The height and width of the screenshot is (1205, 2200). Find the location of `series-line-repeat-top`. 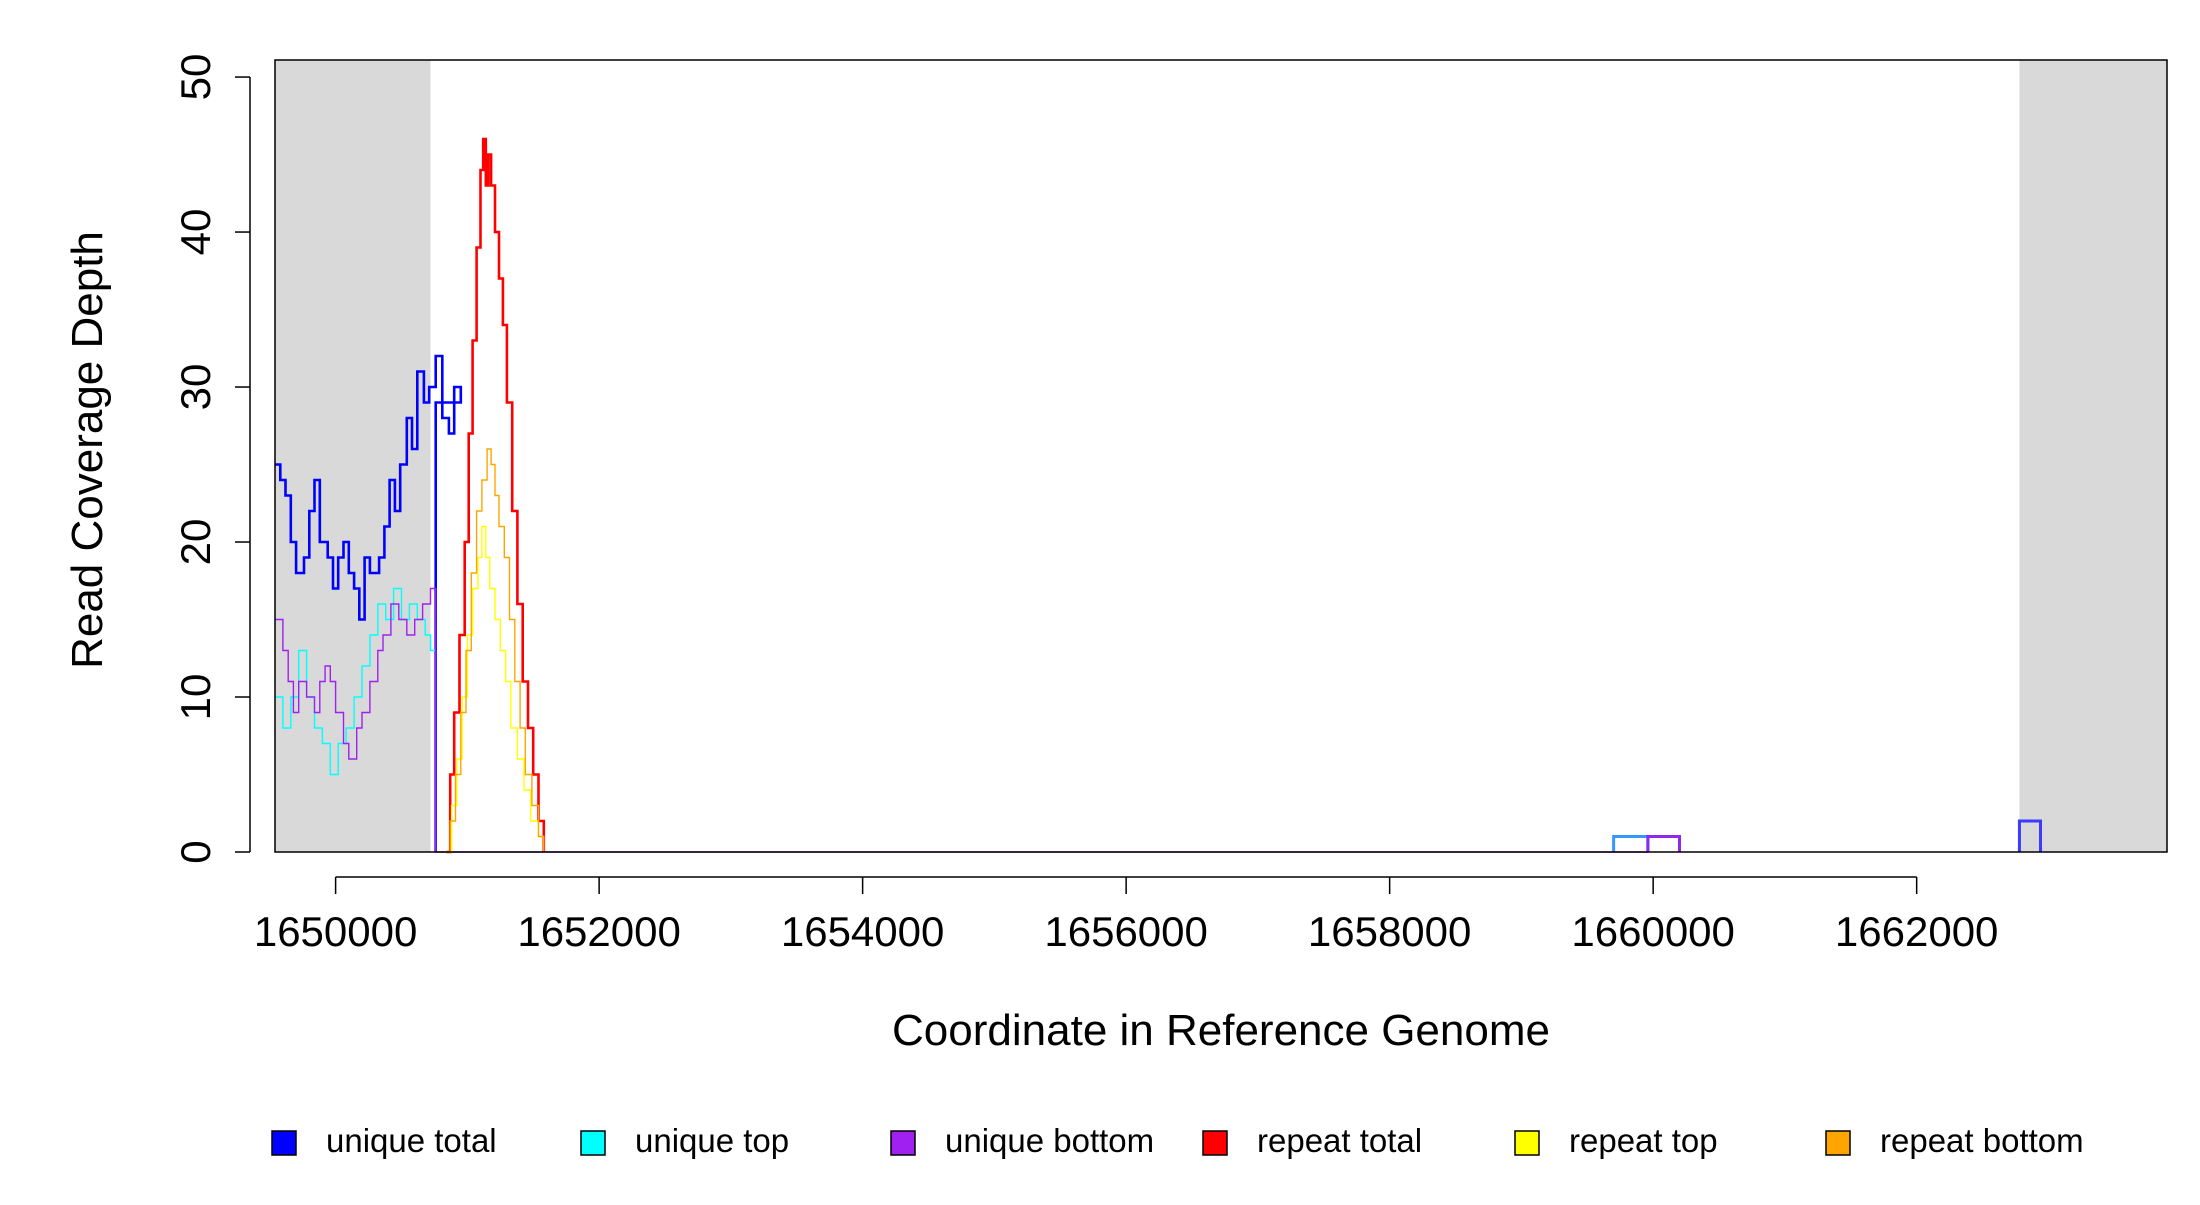

series-line-repeat-top is located at coordinates (495, 689).